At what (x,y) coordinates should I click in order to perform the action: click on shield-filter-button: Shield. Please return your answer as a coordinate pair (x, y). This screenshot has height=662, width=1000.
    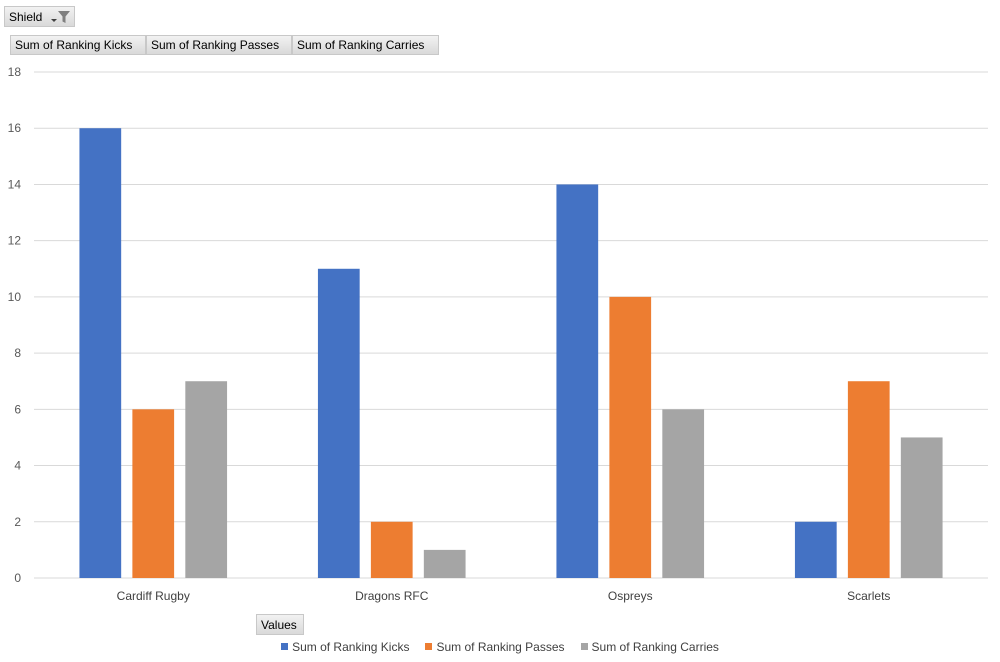
    Looking at the image, I should click on (39, 16).